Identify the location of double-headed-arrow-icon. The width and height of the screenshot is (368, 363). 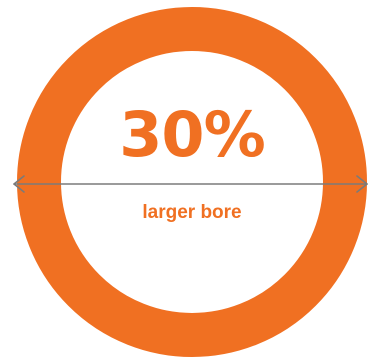
(190, 184).